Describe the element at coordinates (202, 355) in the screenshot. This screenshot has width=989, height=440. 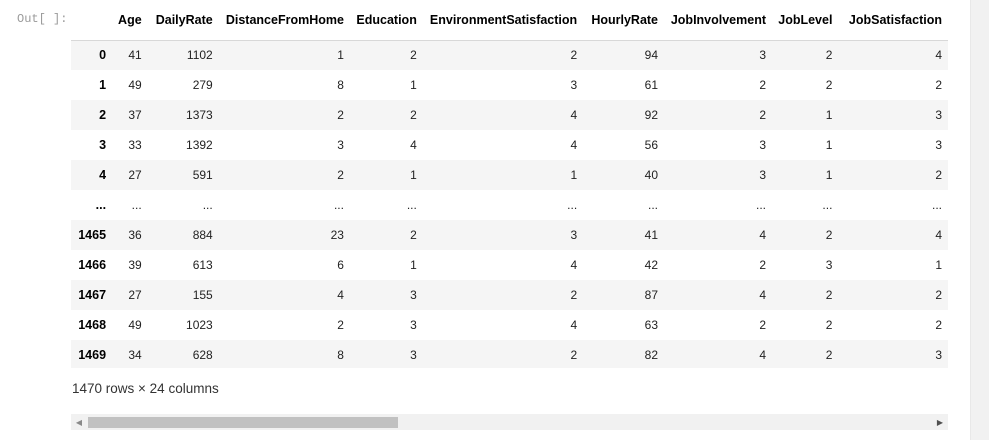
I see `table-cell: 628` at that location.